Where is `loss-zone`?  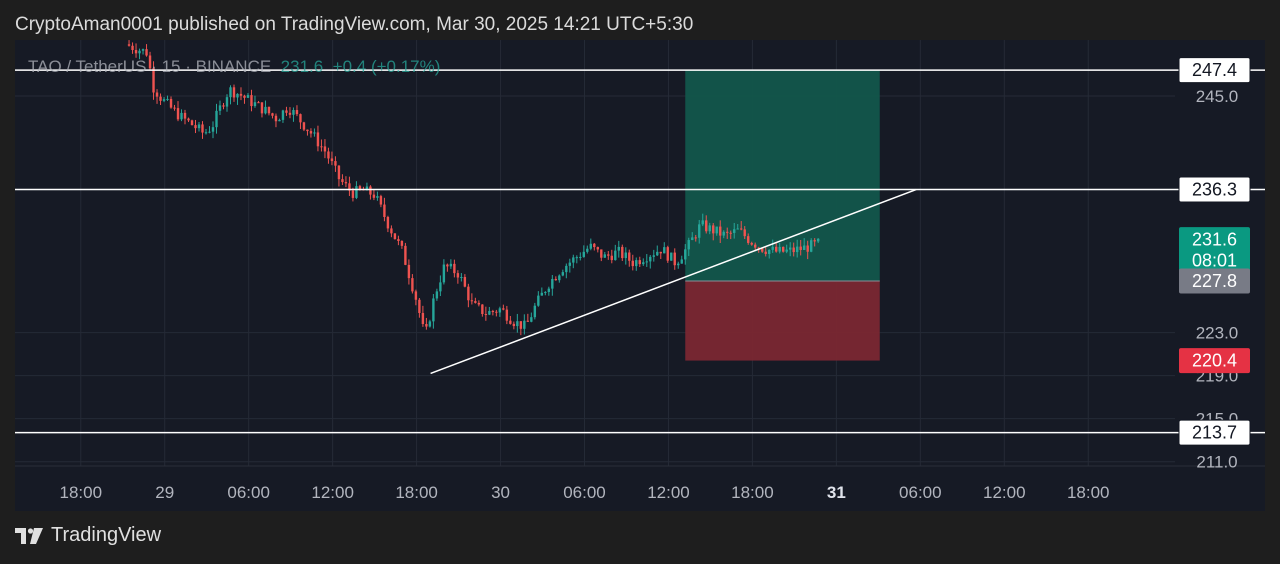
loss-zone is located at coordinates (782, 320).